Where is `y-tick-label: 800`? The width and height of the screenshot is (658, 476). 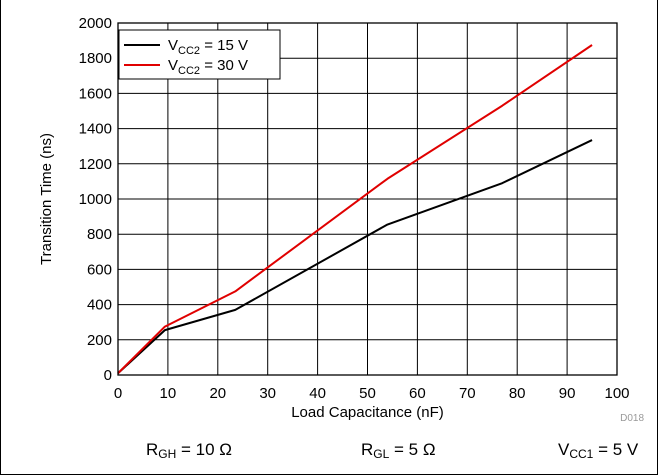 y-tick-label: 800 is located at coordinates (99, 234).